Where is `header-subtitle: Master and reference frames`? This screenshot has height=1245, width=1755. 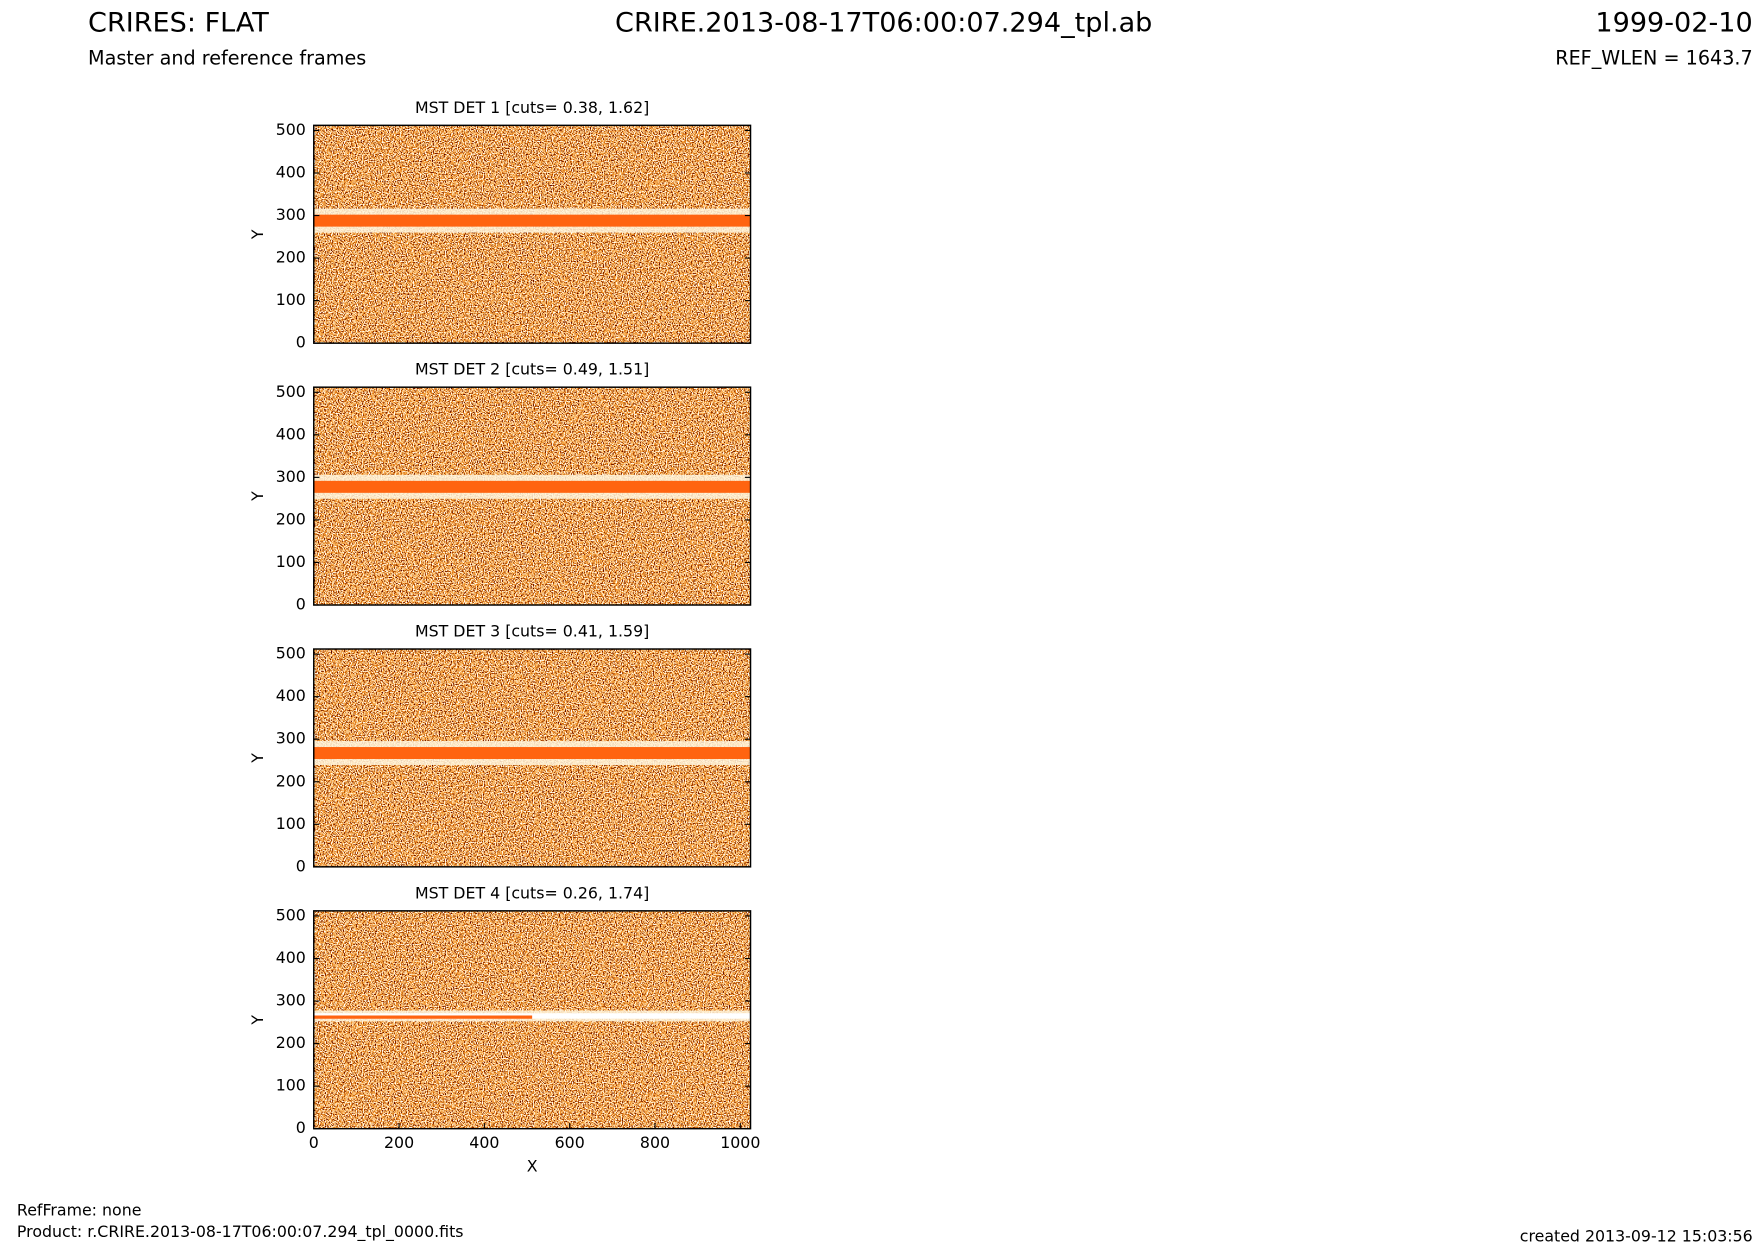
header-subtitle: Master and reference frames is located at coordinates (227, 57).